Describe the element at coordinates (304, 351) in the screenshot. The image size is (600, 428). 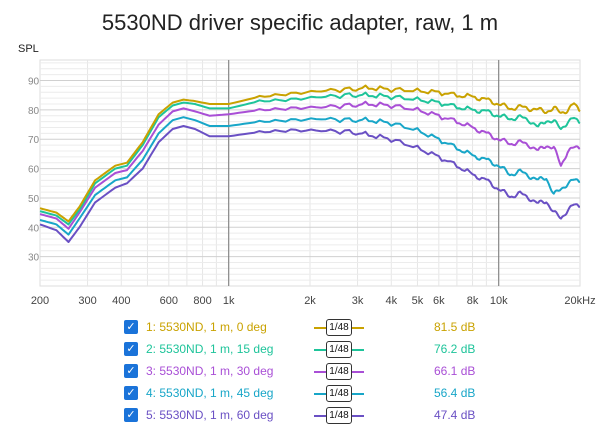
I see `legend-row: ✓ 2: 5530ND, 1 m, 15 deg 1/48 76.2 dB` at that location.